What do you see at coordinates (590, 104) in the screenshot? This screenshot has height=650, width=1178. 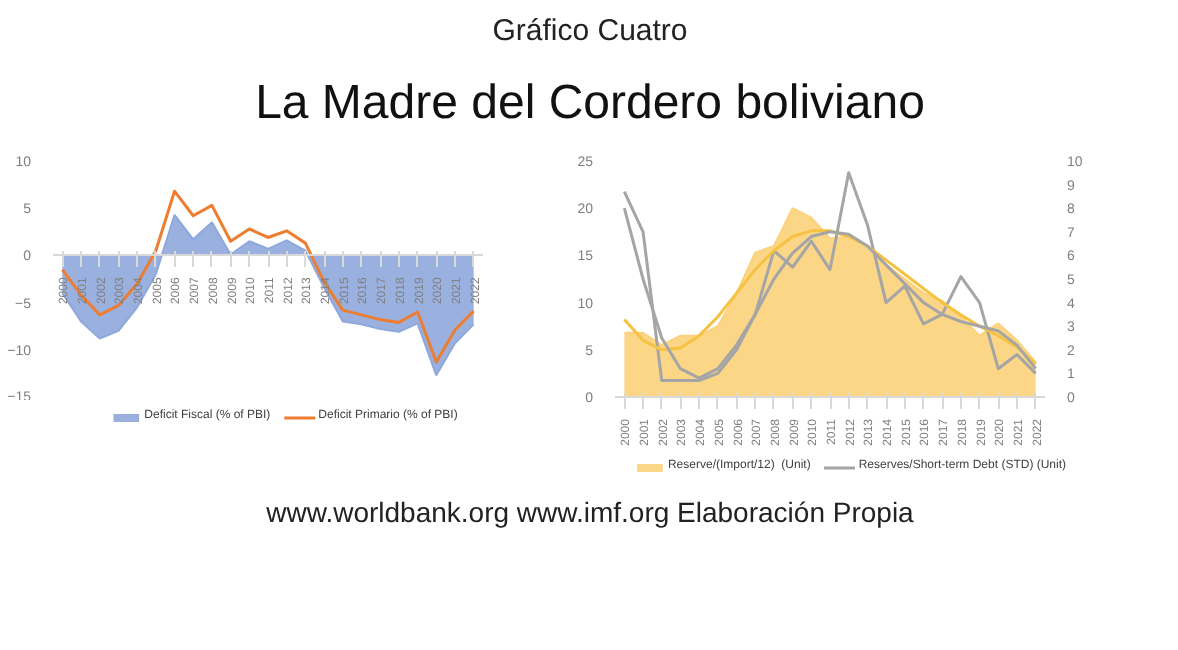 I see `text: La Madre del Cordero boliviano` at bounding box center [590, 104].